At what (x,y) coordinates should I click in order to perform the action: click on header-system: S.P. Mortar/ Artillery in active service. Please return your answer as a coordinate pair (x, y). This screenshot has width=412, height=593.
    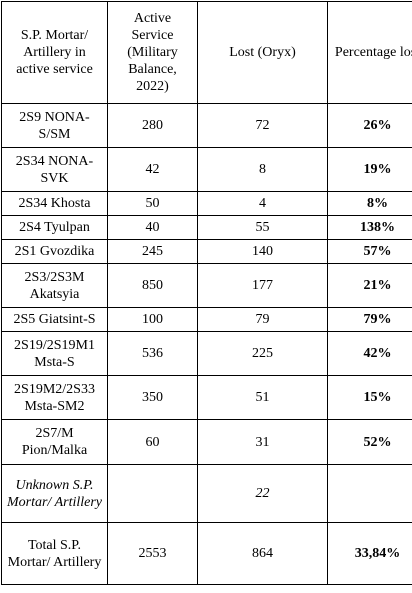
    Looking at the image, I should click on (54, 52).